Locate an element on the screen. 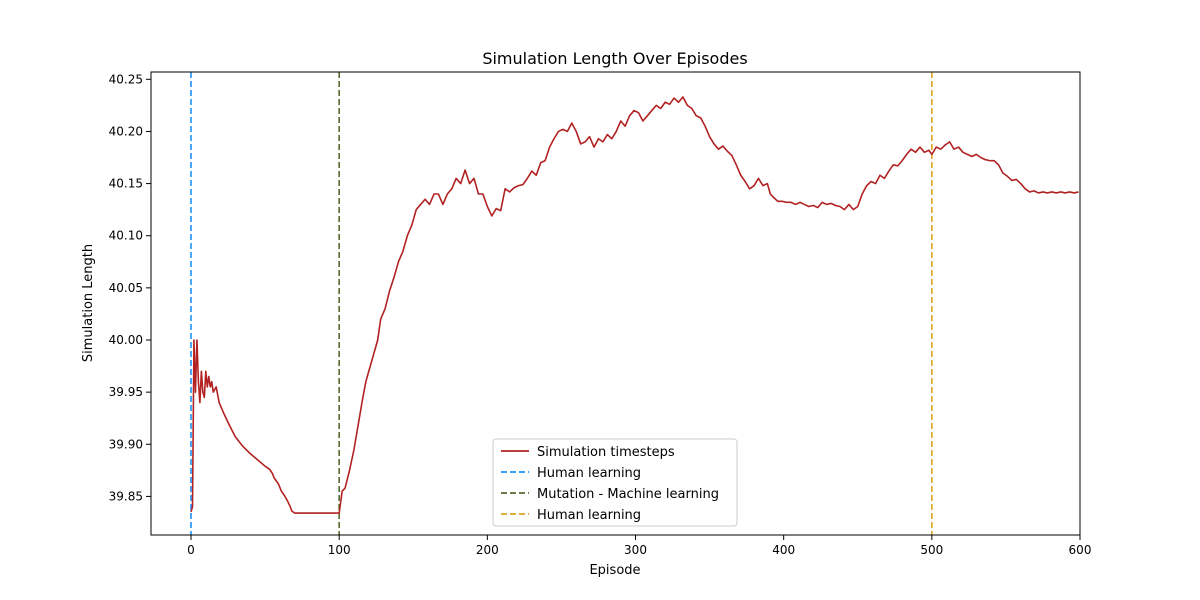 This screenshot has height=600, width=1200. y-tick-label-5: 40.10 is located at coordinates (126, 236).